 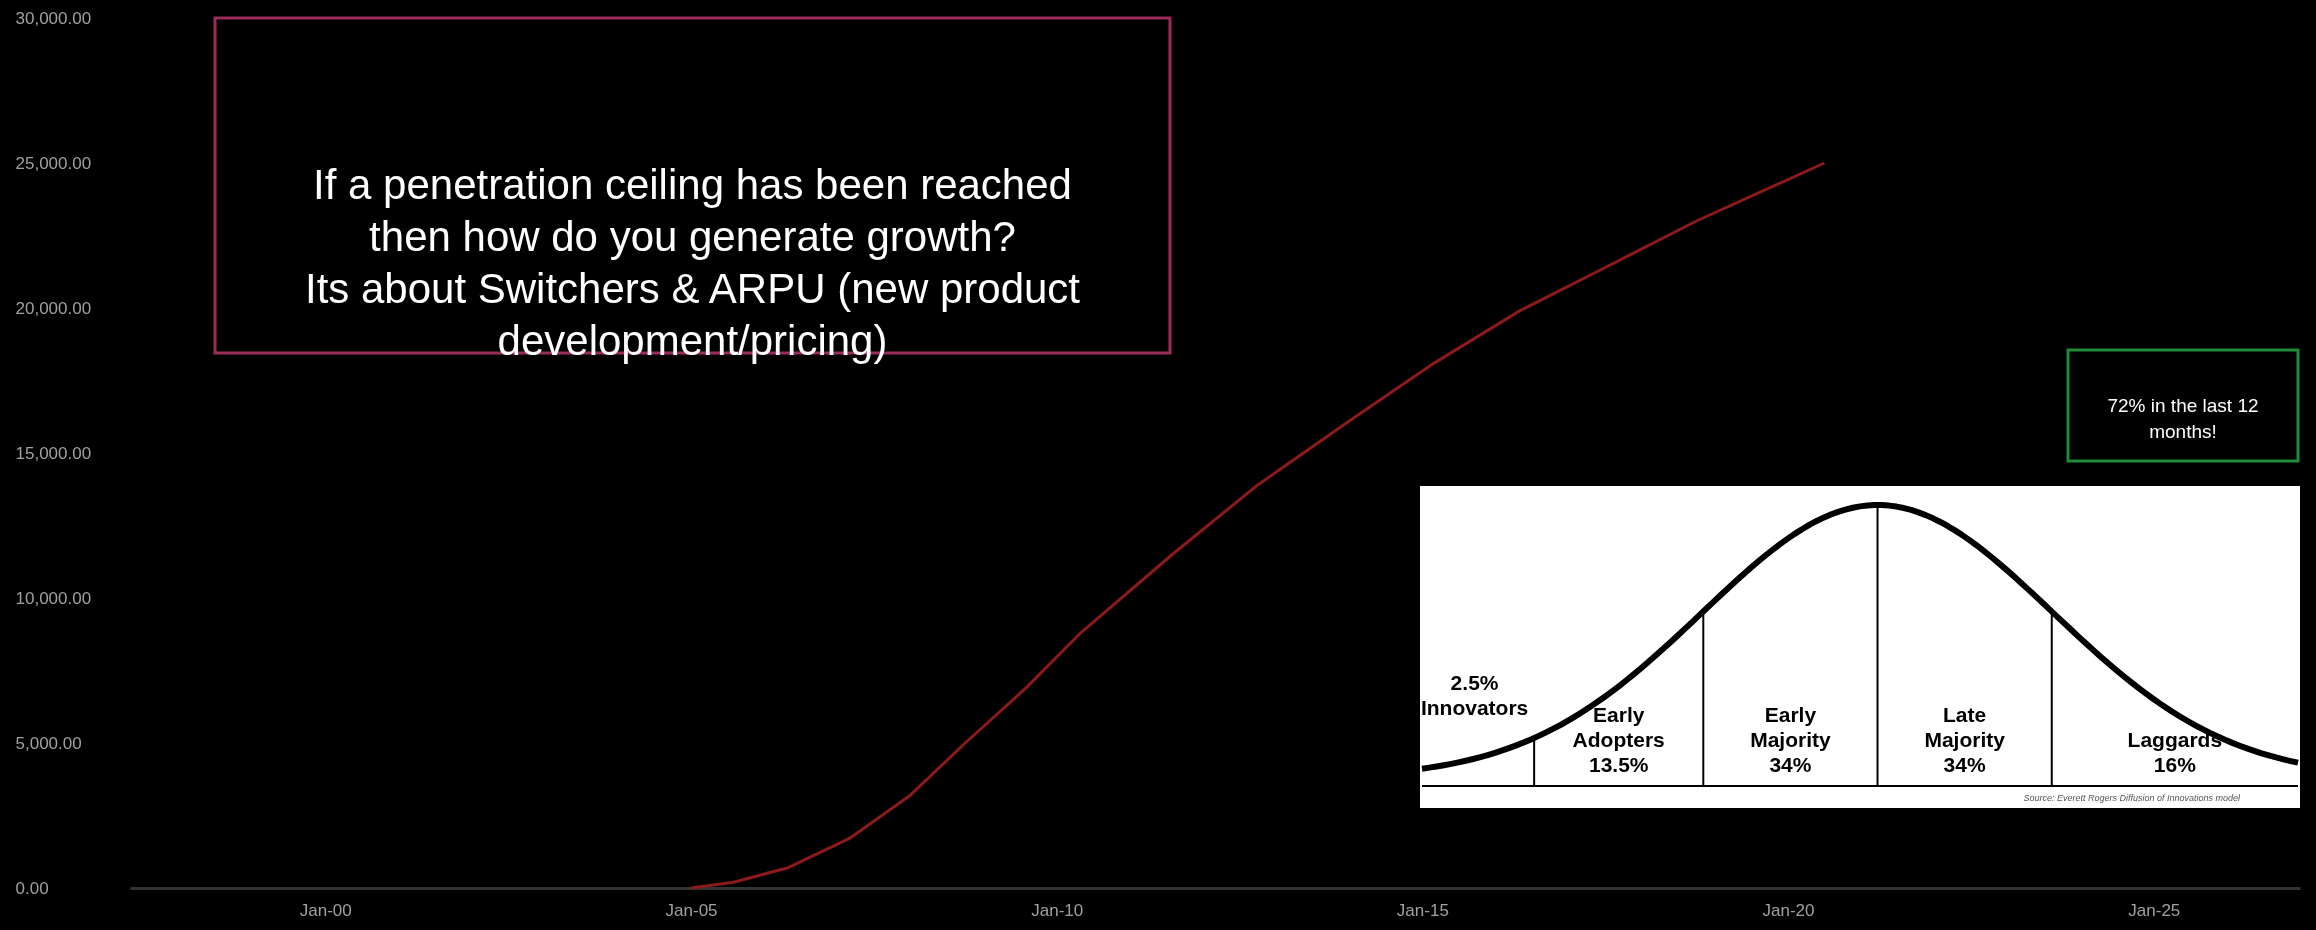 What do you see at coordinates (53, 598) in the screenshot?
I see `y-tick-label: 10,000.00` at bounding box center [53, 598].